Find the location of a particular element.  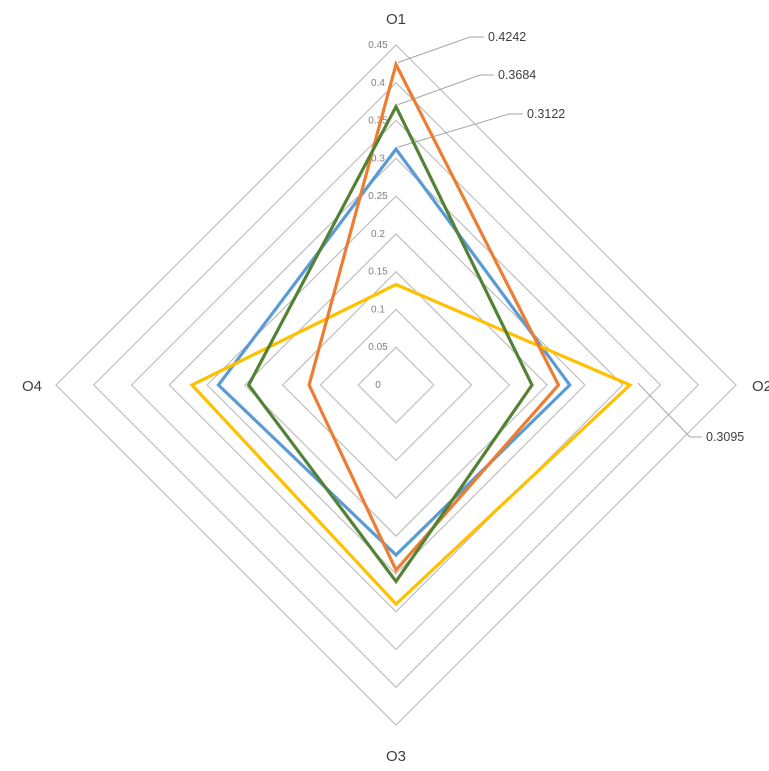

axis-label-o4: O4 is located at coordinates (32, 386).